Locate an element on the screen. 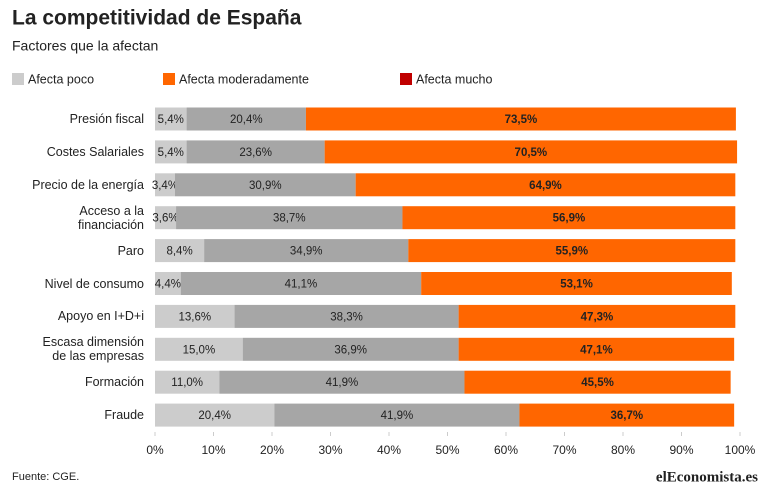 Image resolution: width=770 pixels, height=500 pixels. chart-subtitle: Factores que la afectan is located at coordinates (85, 46).